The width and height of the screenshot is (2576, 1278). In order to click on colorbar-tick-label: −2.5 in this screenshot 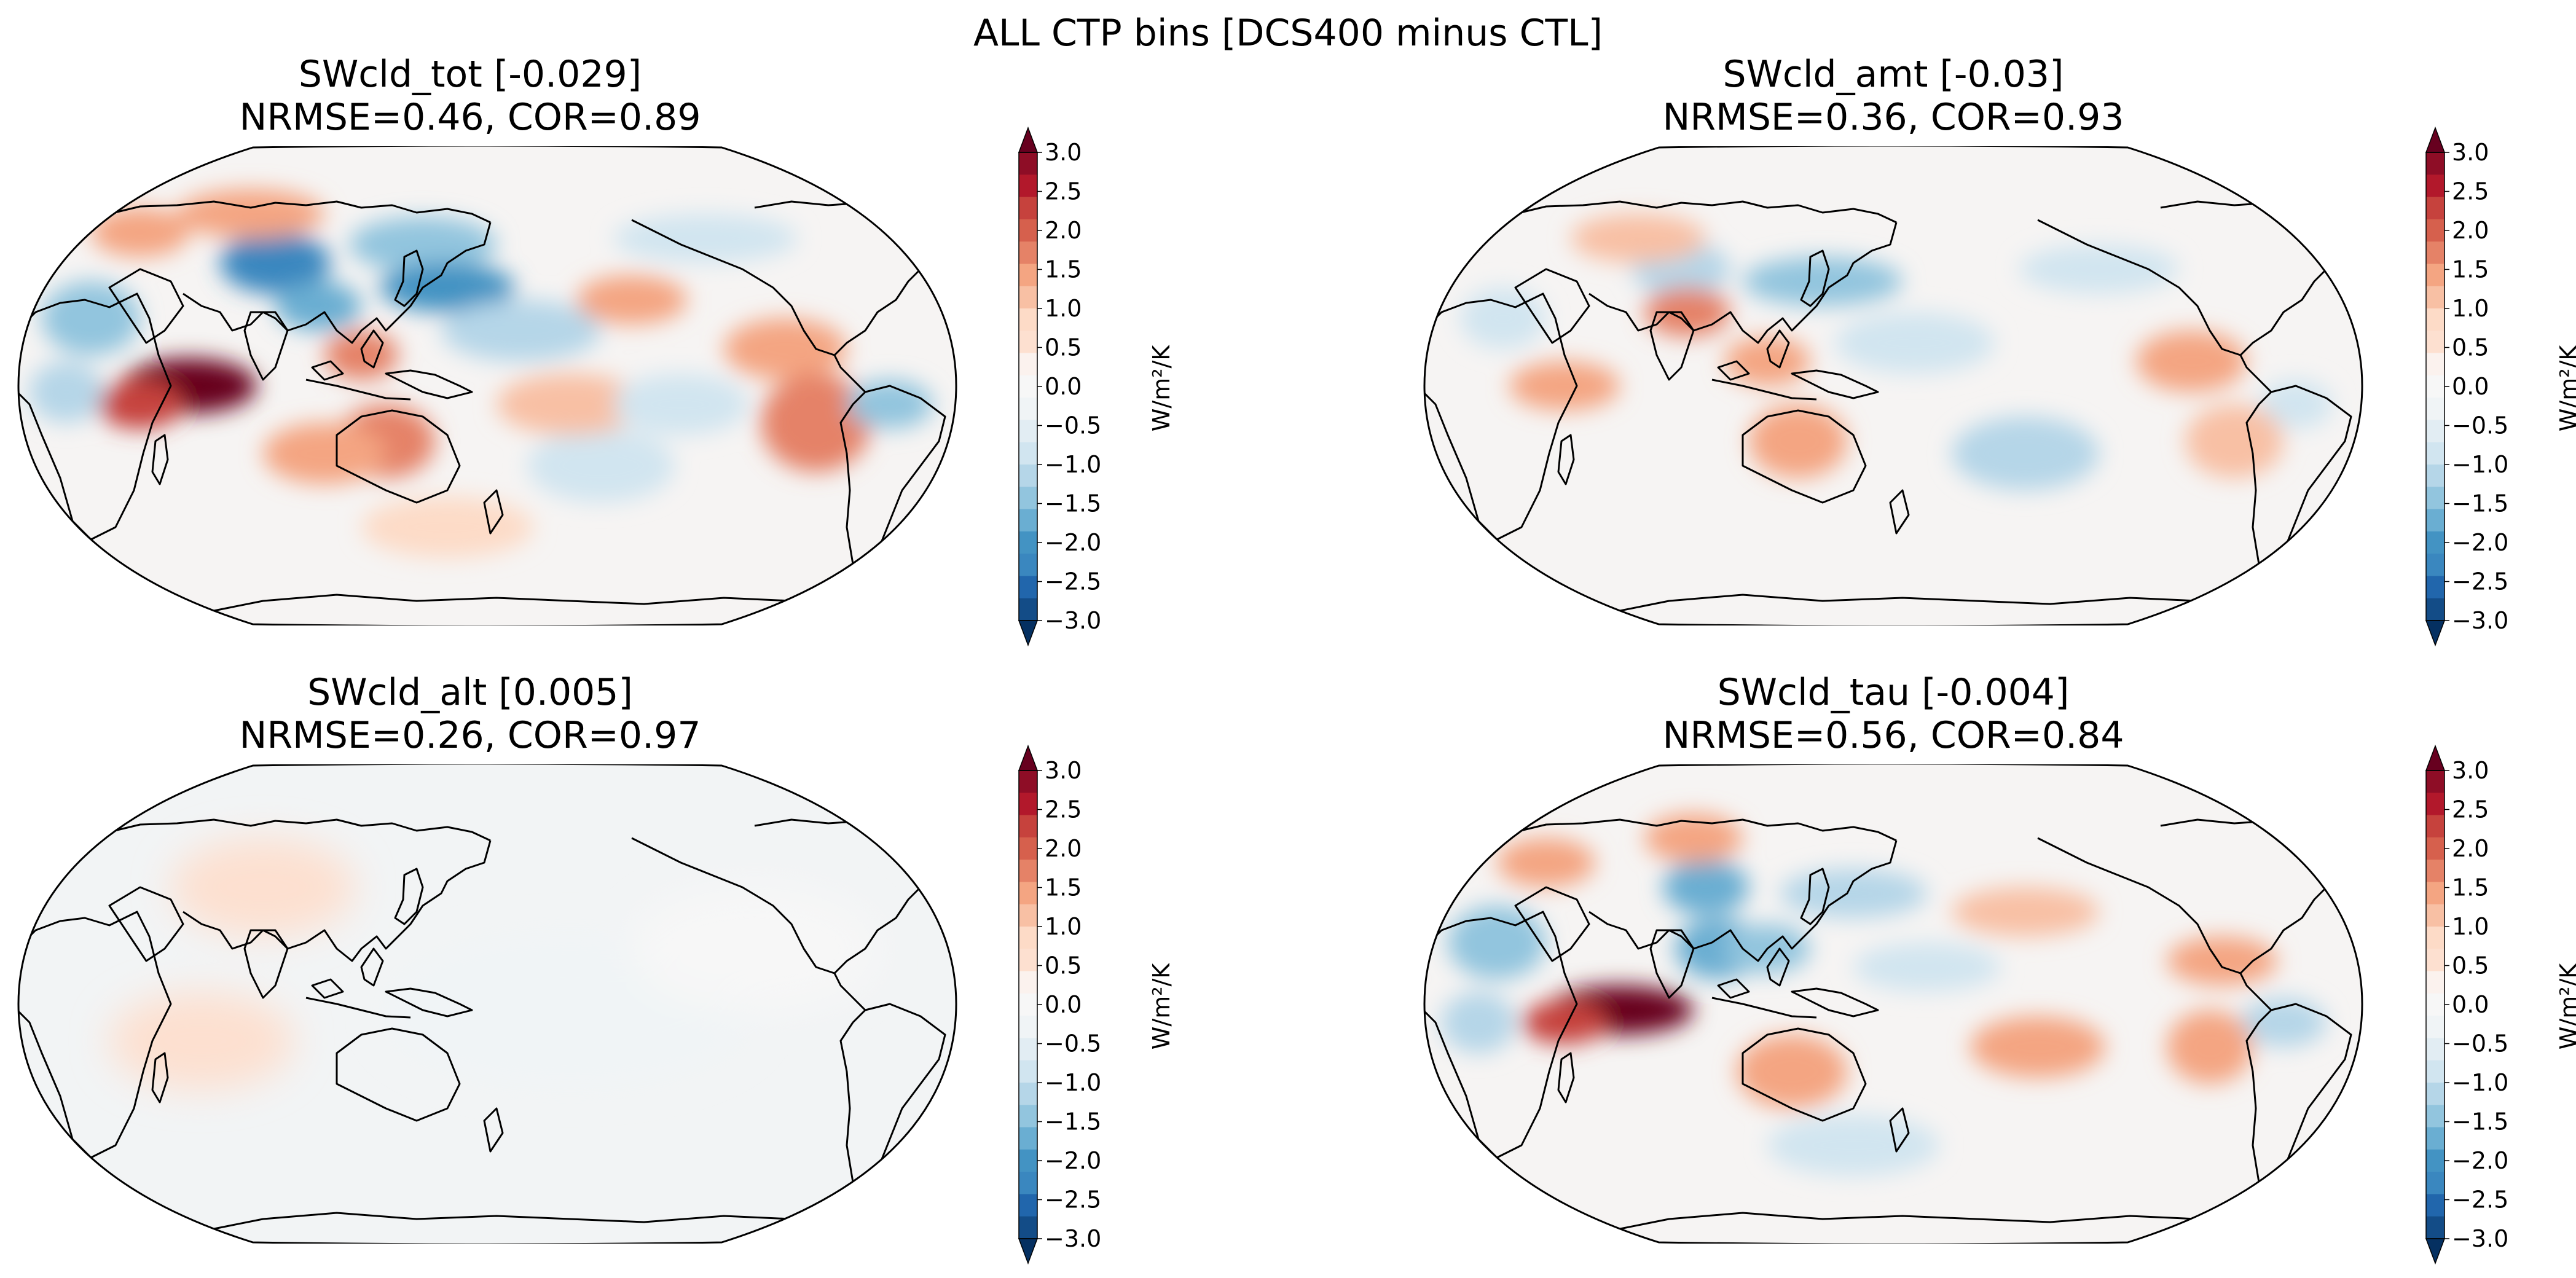, I will do `click(2480, 1199)`.